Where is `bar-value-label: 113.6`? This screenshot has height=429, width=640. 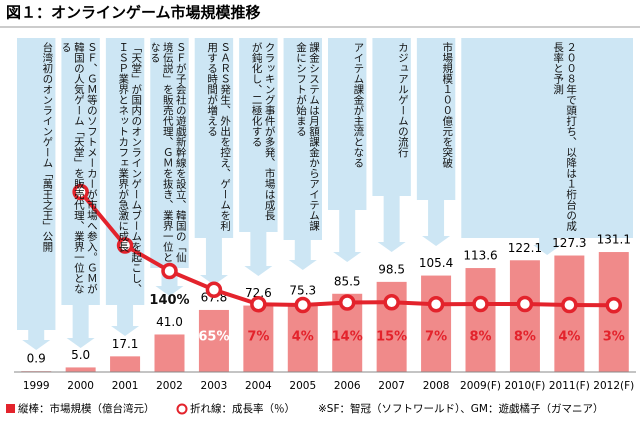 bar-value-label: 113.6 is located at coordinates (480, 256).